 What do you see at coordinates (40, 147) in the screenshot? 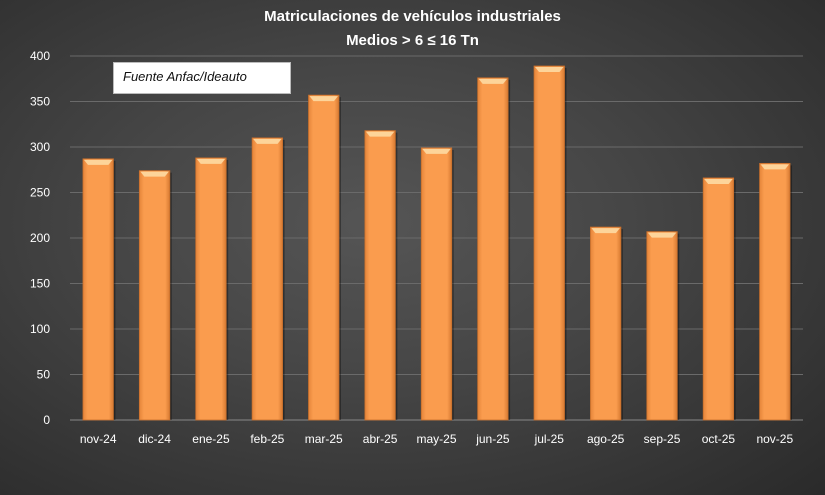
I see `y-tick-label: 300` at bounding box center [40, 147].